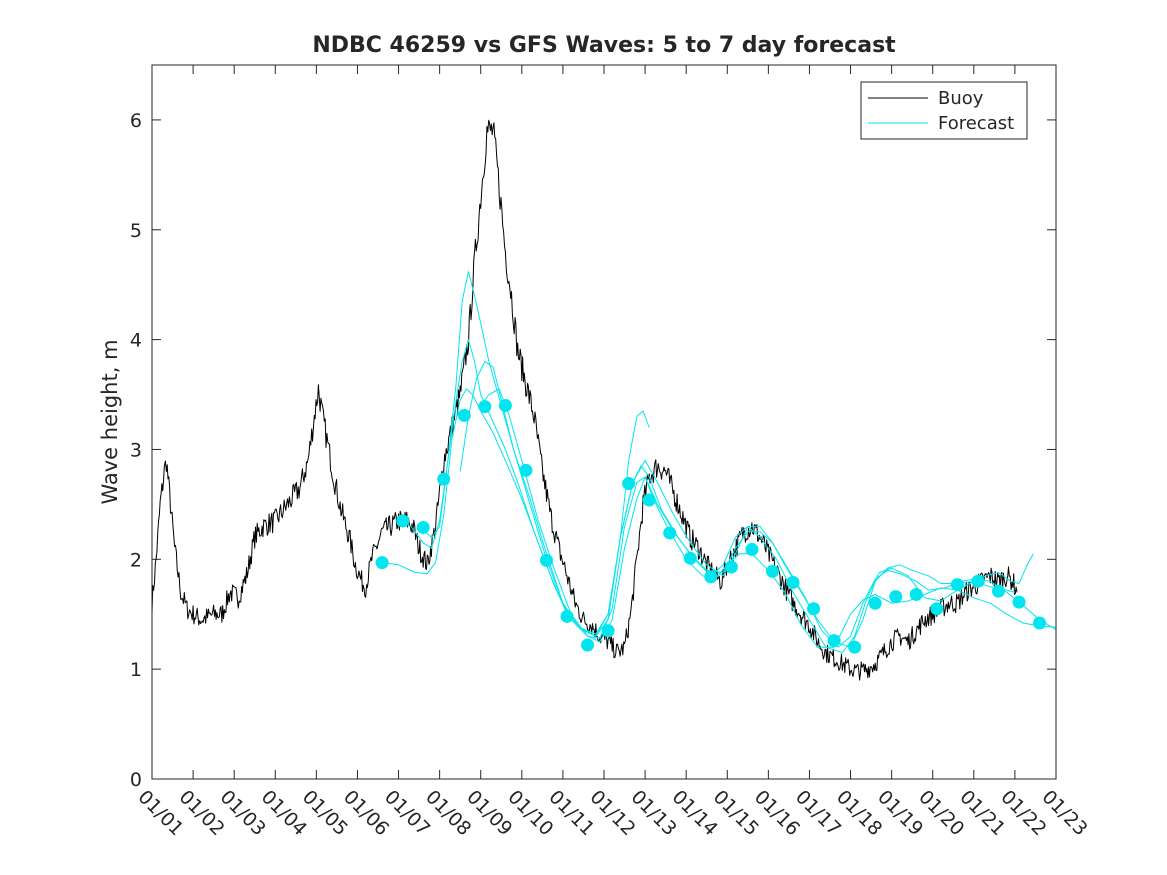 The width and height of the screenshot is (1167, 875). I want to click on y-tick-label: 3, so click(136, 450).